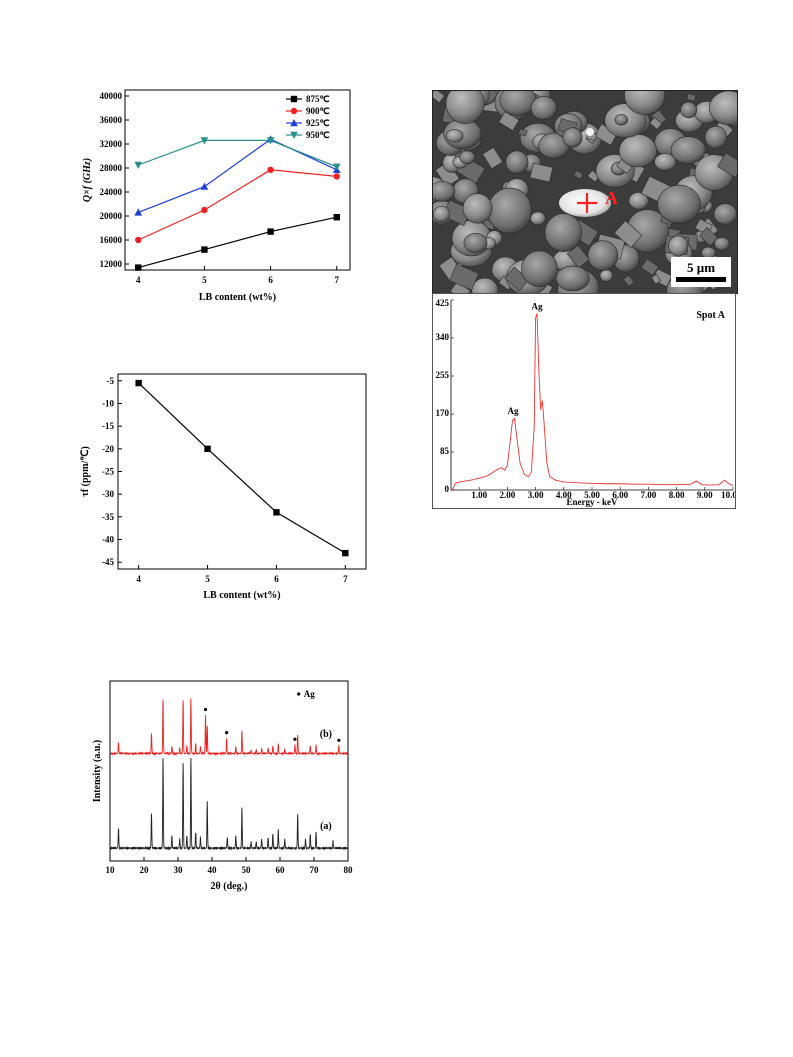 This screenshot has height=1057, width=793. I want to click on xrd-xtick-label: 80, so click(349, 870).